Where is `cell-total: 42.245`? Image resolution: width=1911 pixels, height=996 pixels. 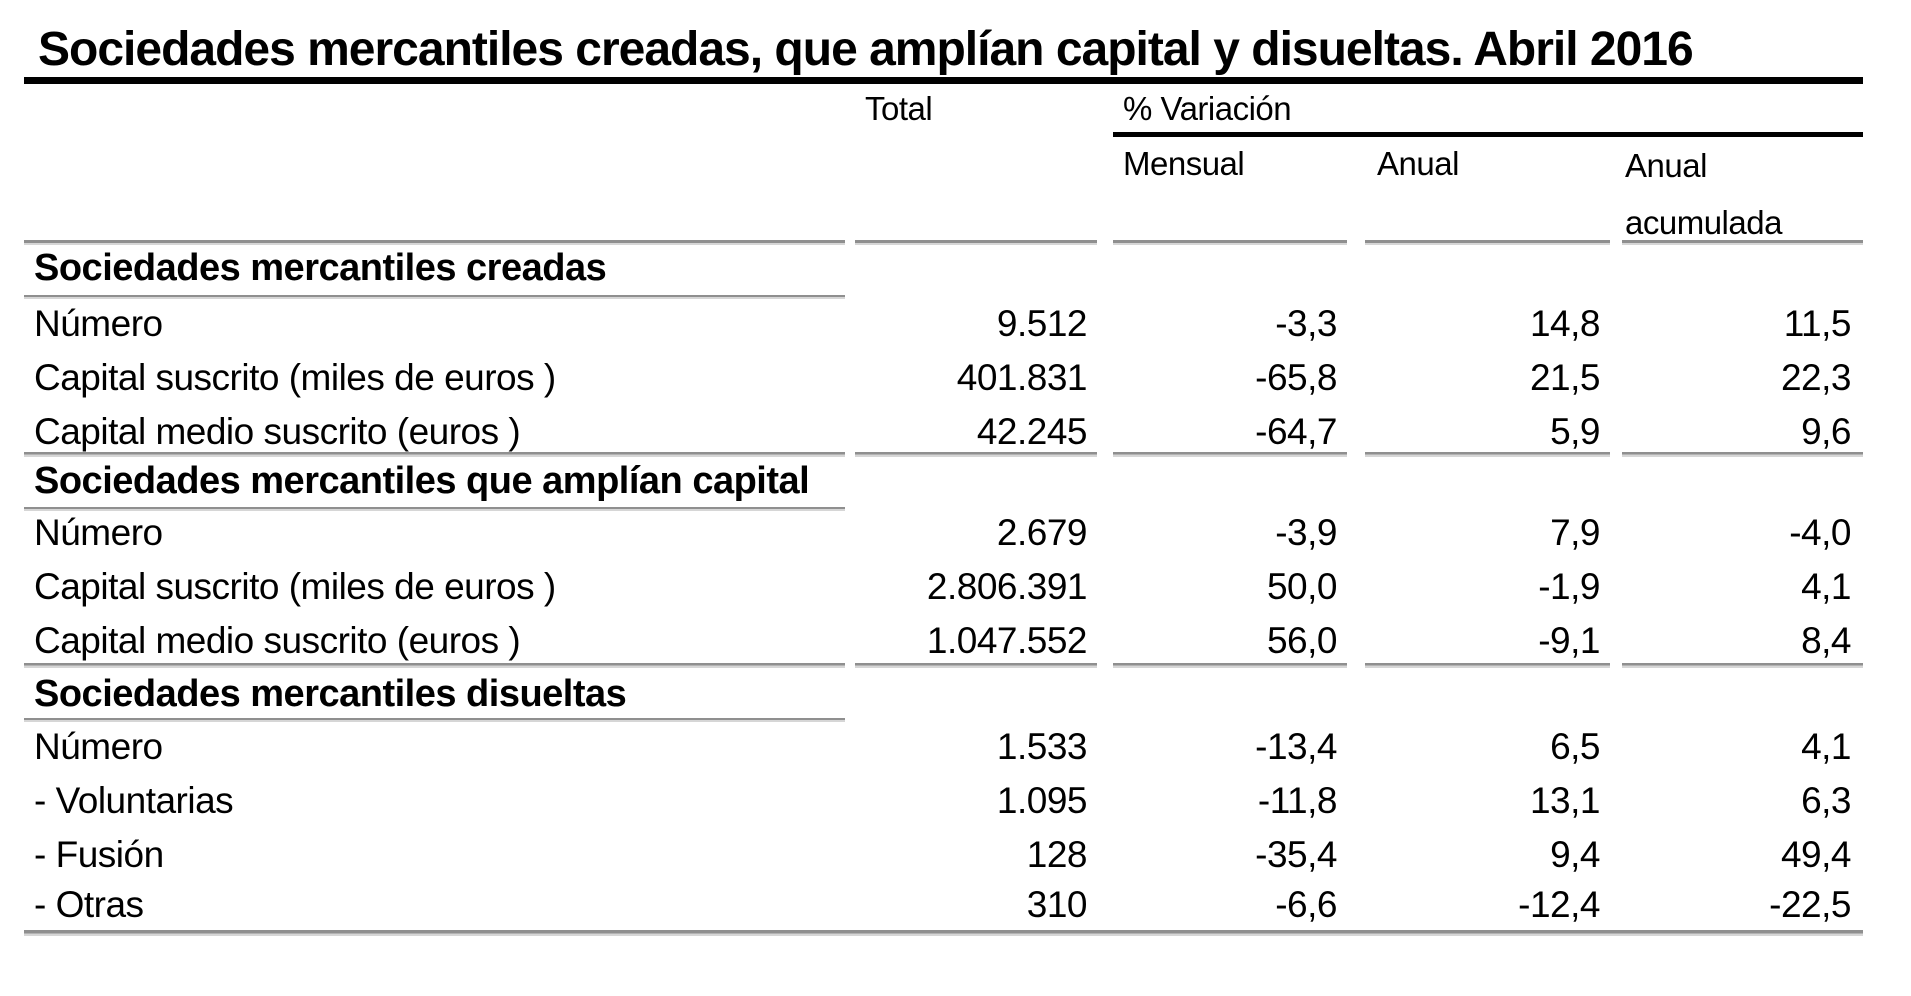 cell-total: 42.245 is located at coordinates (1032, 431).